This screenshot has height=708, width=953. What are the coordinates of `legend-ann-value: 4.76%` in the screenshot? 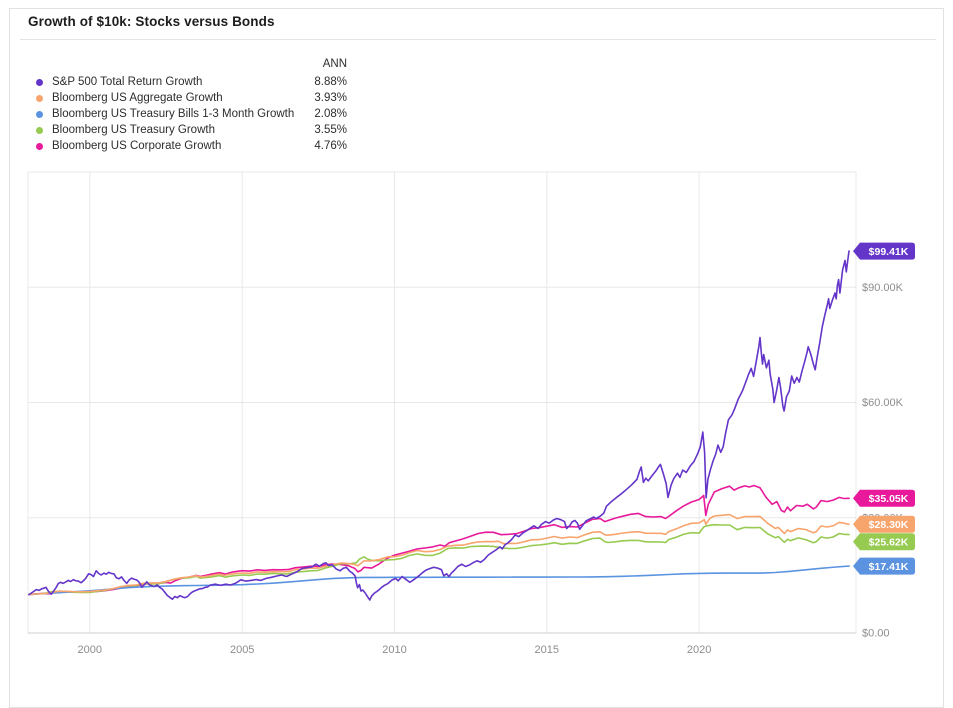 It's located at (330, 146).